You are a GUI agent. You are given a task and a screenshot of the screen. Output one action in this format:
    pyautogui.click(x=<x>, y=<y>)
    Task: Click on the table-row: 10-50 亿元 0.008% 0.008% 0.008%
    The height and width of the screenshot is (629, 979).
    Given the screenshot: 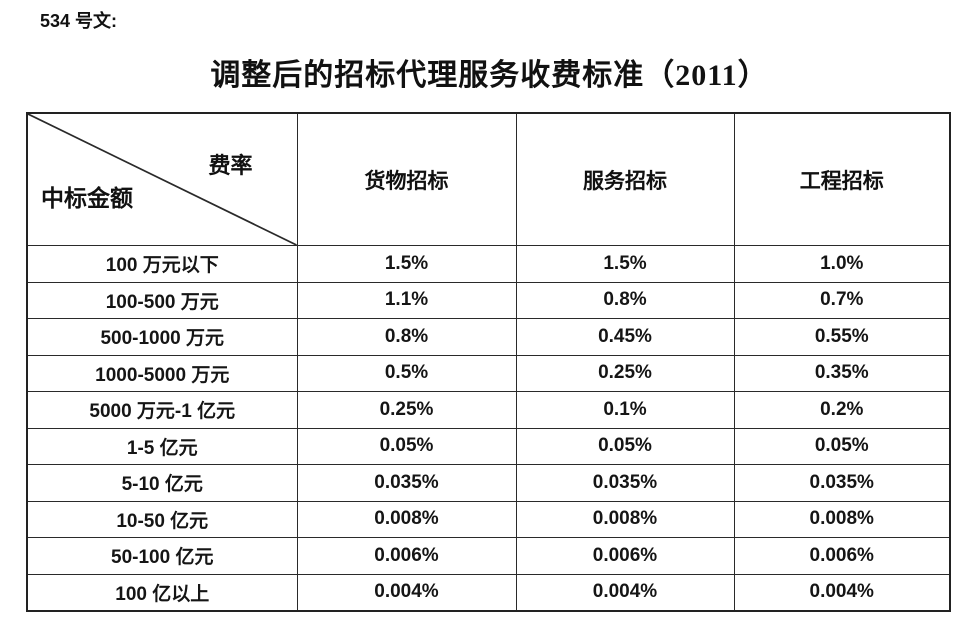 What is the action you would take?
    pyautogui.click(x=488, y=519)
    